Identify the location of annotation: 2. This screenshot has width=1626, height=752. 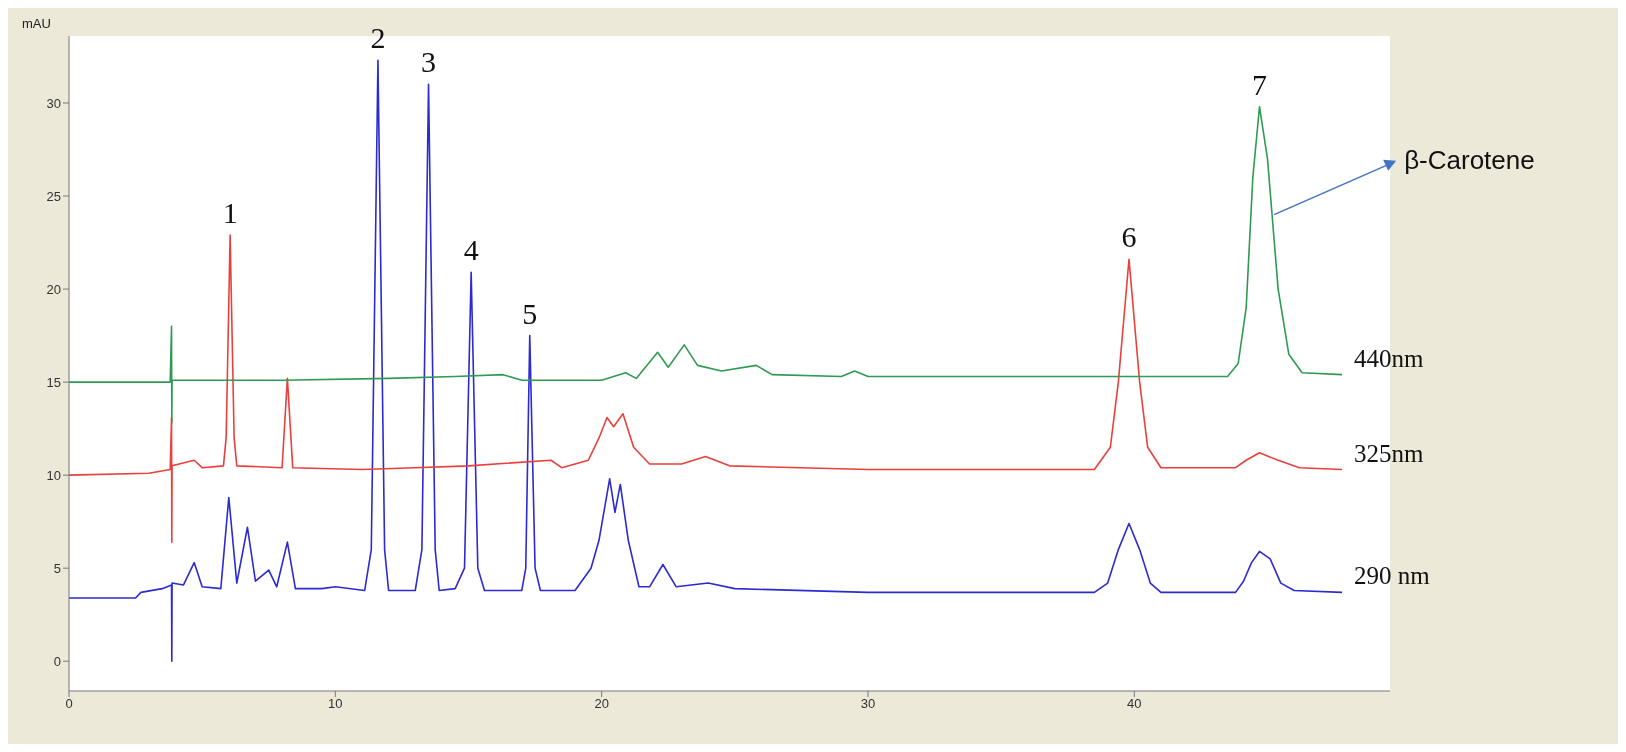
(378, 38).